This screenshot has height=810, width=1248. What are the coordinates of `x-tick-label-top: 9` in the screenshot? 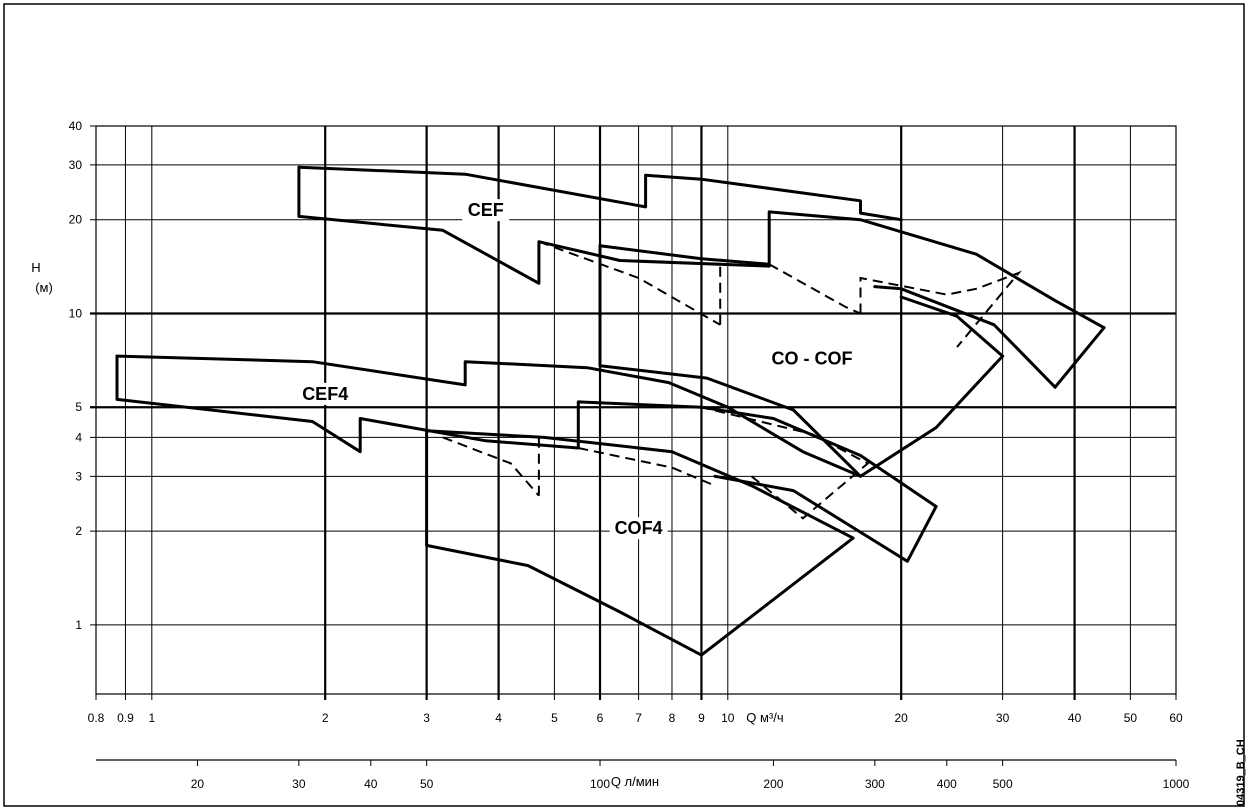 It's located at (701, 718).